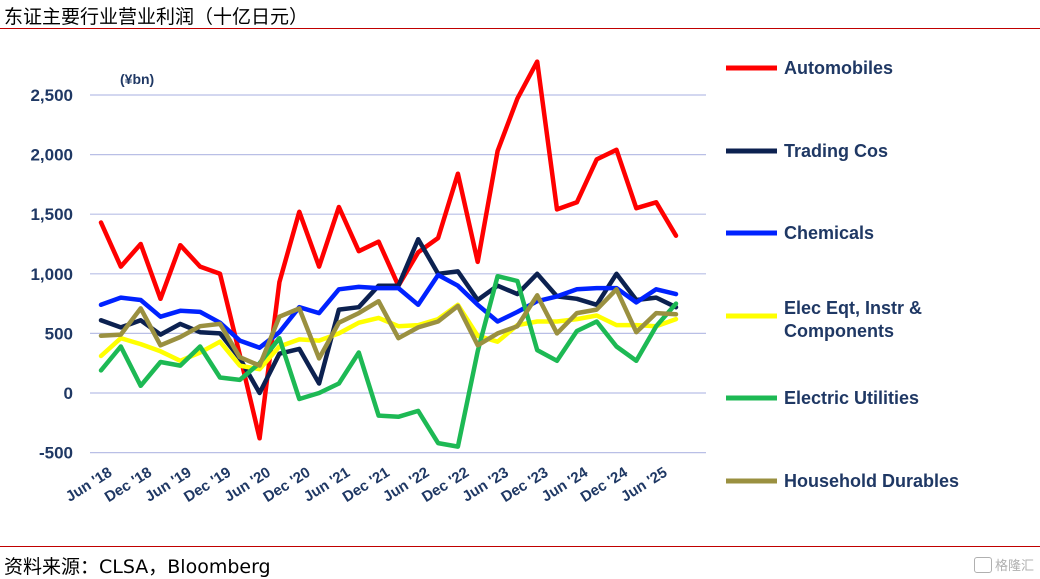 The image size is (1040, 579). What do you see at coordinates (1014, 566) in the screenshot?
I see `watermark-text: 格隆汇` at bounding box center [1014, 566].